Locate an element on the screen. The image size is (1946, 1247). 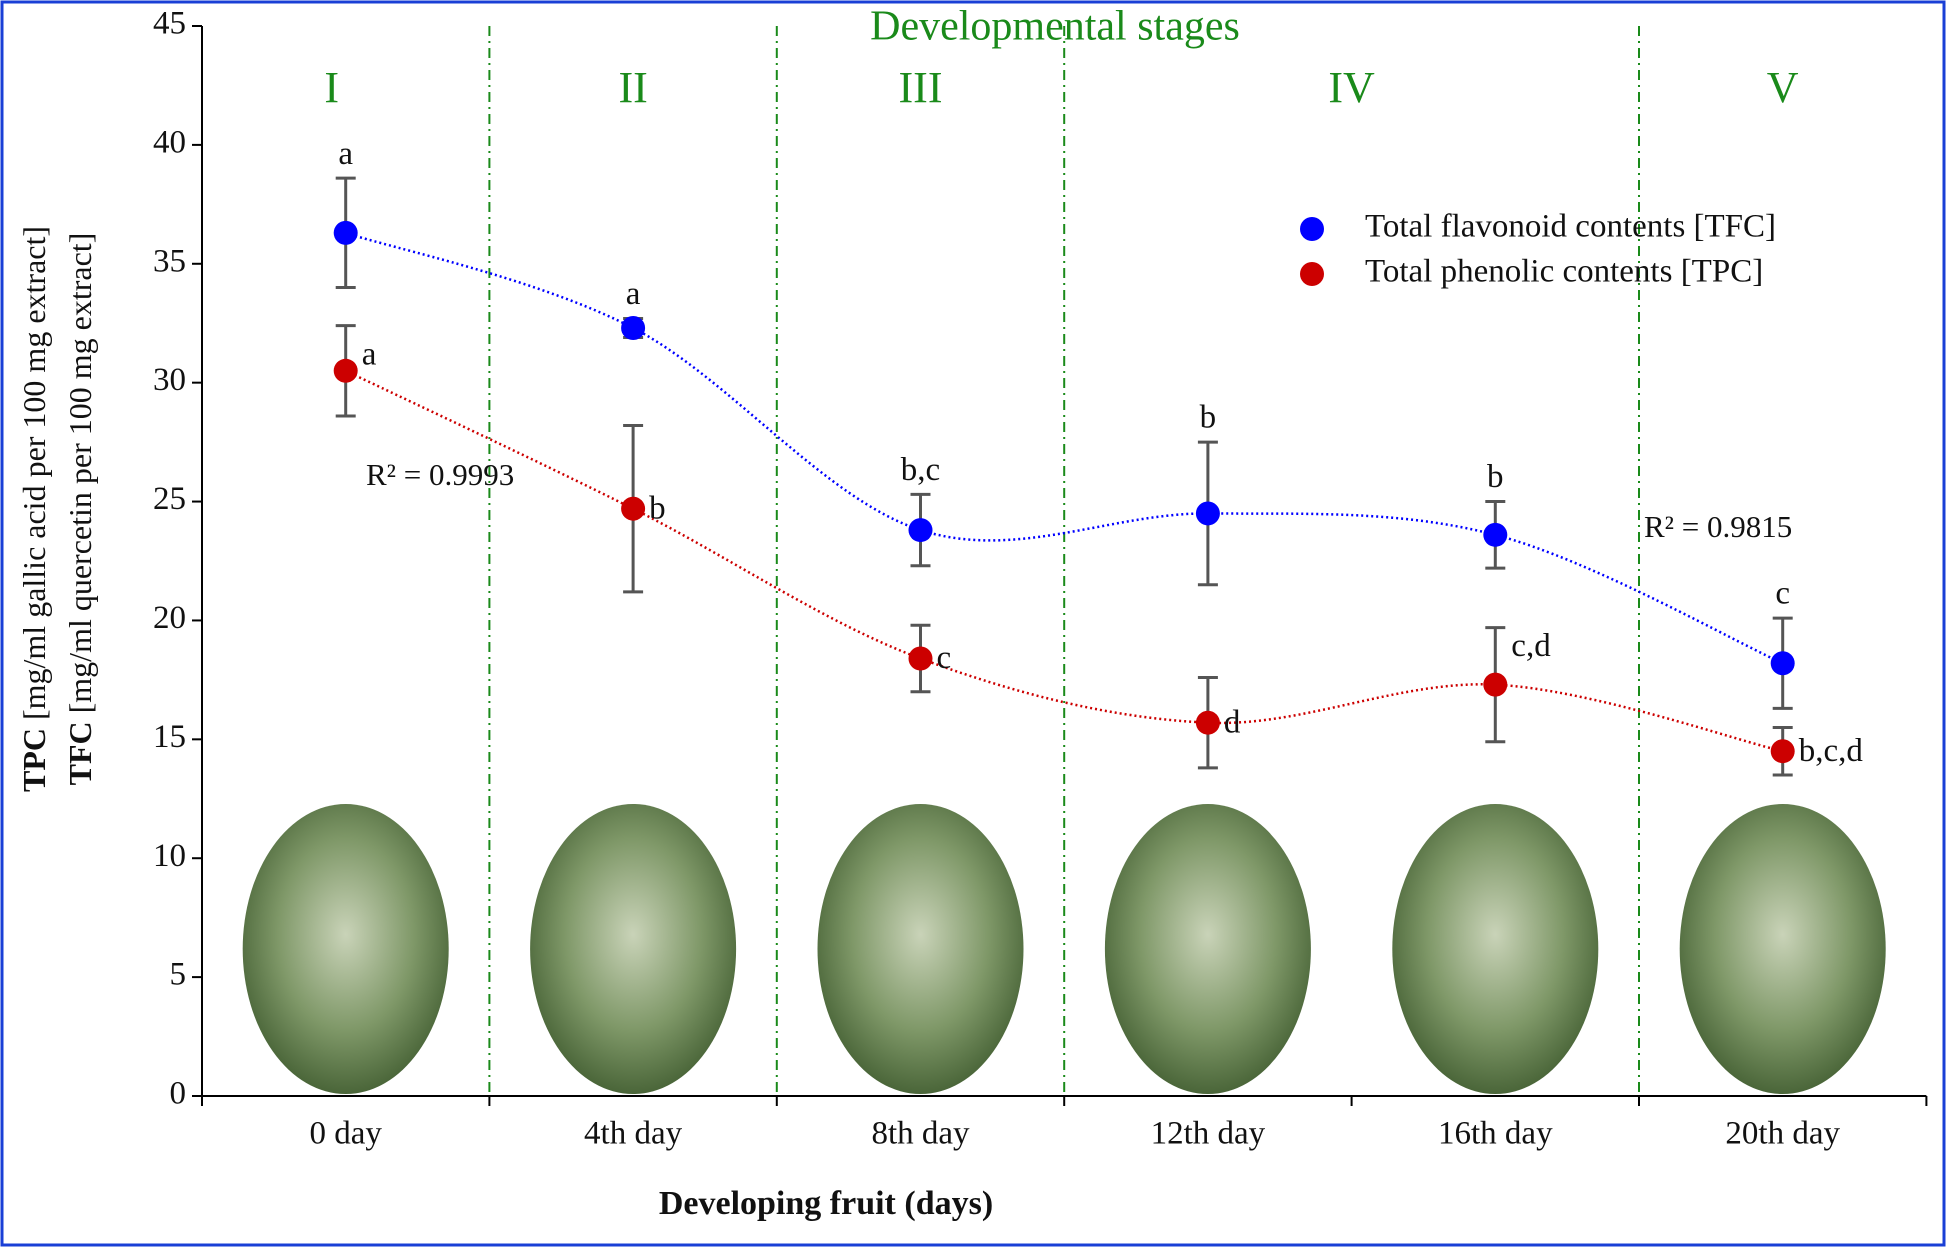
stage-label: V is located at coordinates (1783, 87).